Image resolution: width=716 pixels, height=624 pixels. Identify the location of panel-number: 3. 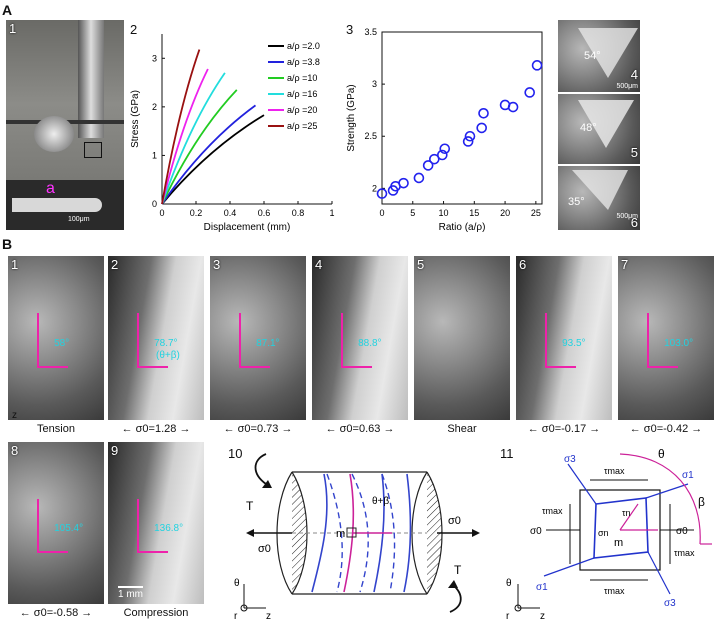
(217, 264).